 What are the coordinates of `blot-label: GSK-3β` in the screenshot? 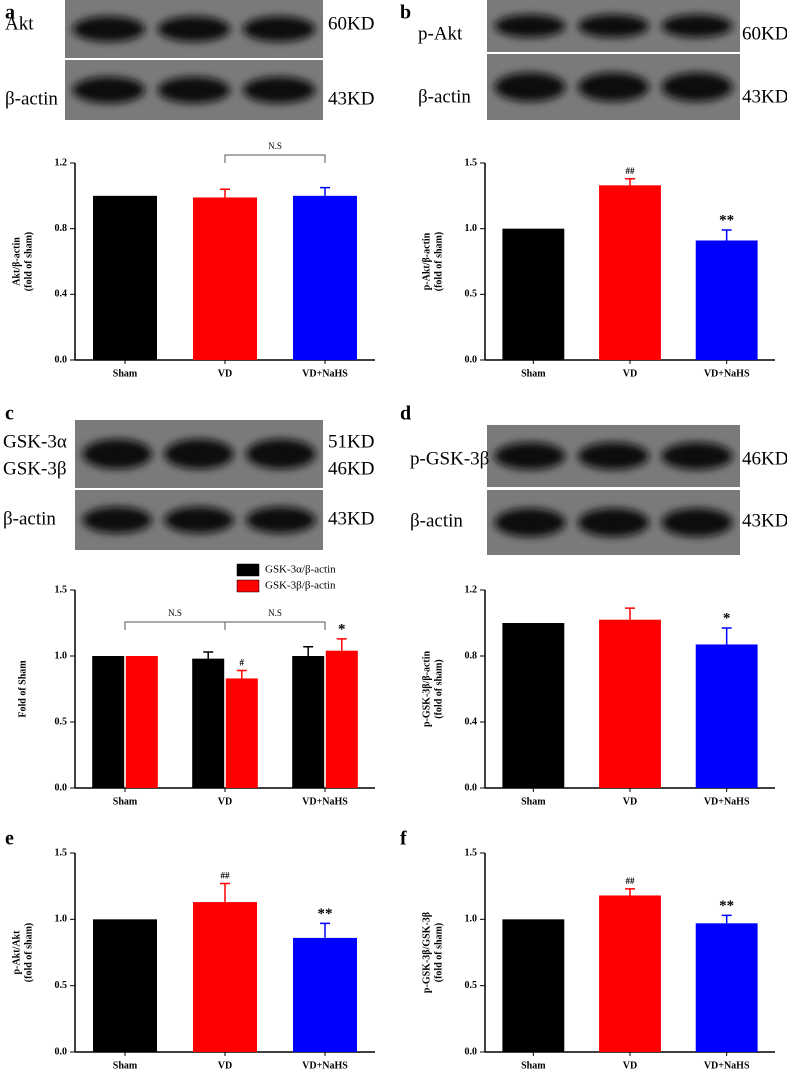 It's located at (35, 468).